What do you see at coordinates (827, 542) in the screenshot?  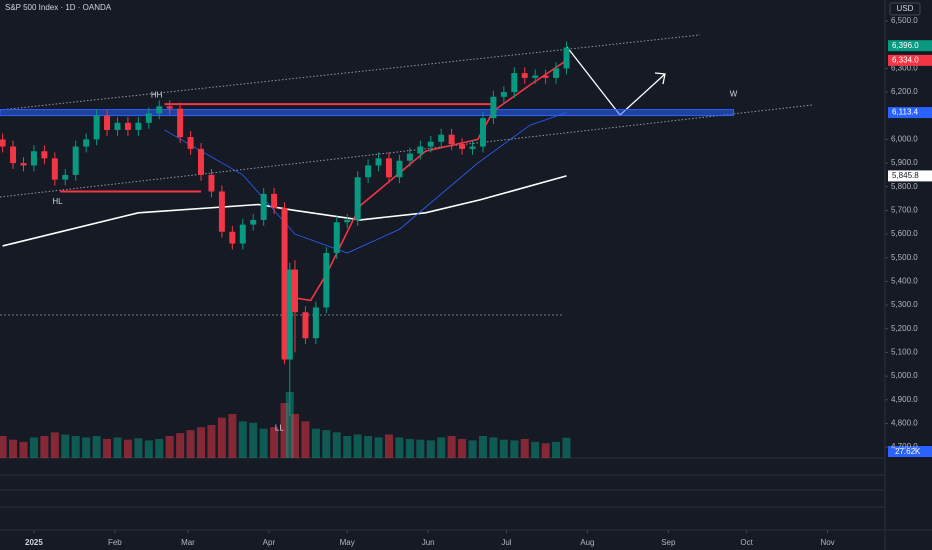 I see `x-tick-label: Nov` at bounding box center [827, 542].